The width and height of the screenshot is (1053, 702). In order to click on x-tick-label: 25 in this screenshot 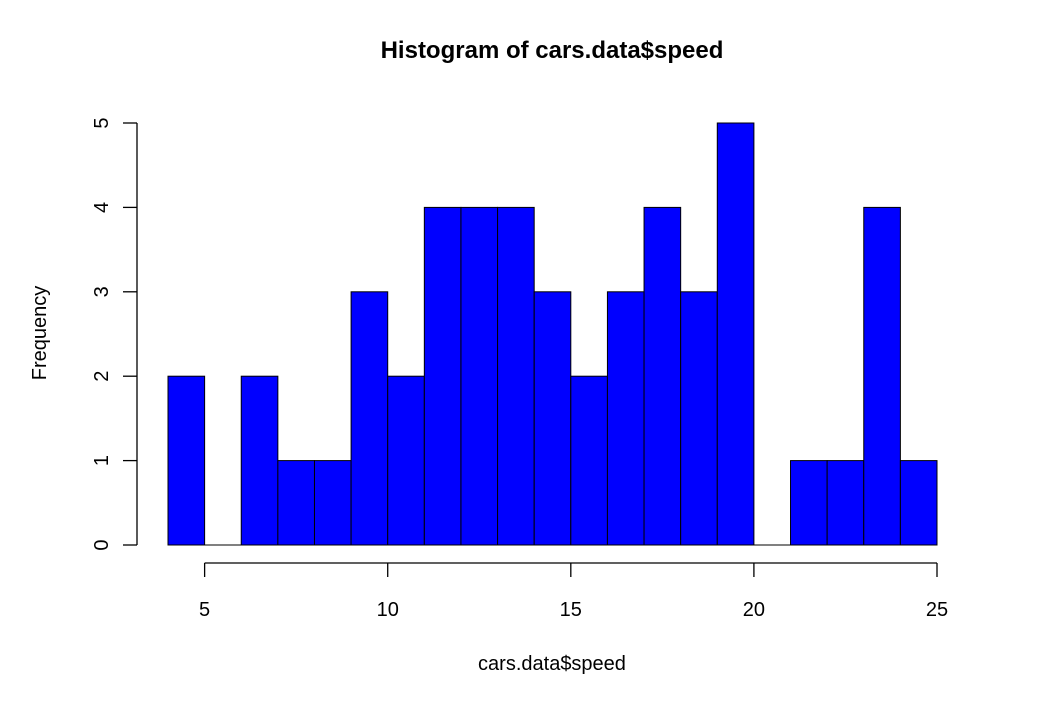, I will do `click(937, 610)`.